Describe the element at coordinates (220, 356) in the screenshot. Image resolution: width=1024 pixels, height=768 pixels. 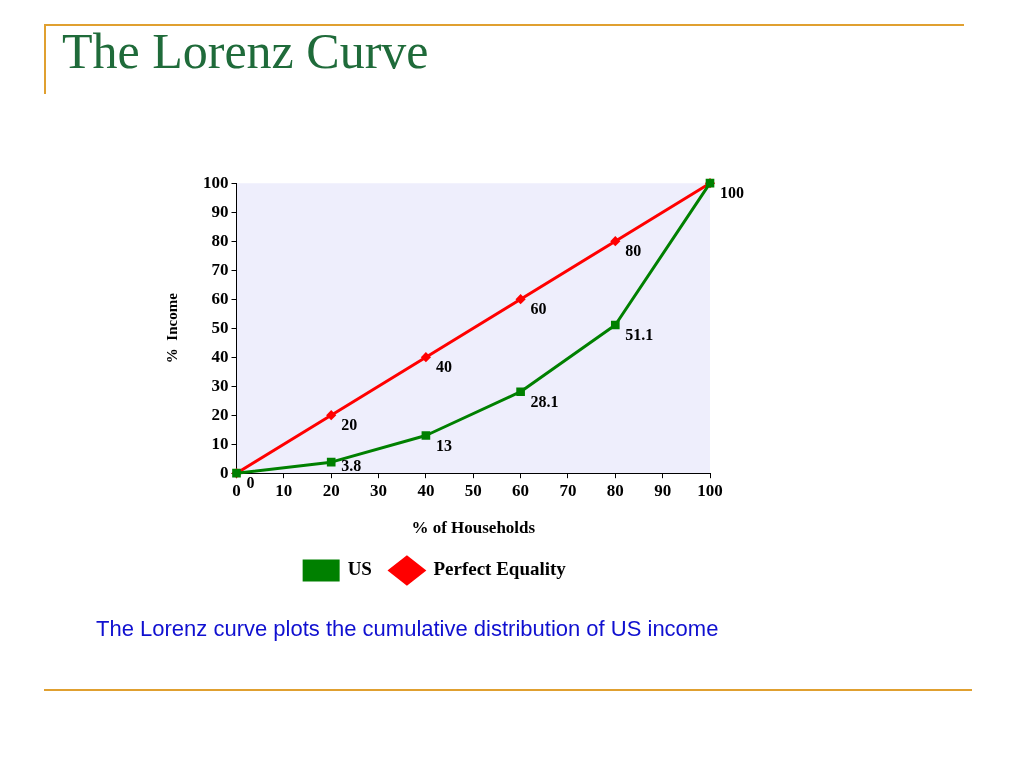
I see `y-tick-label: 40` at that location.